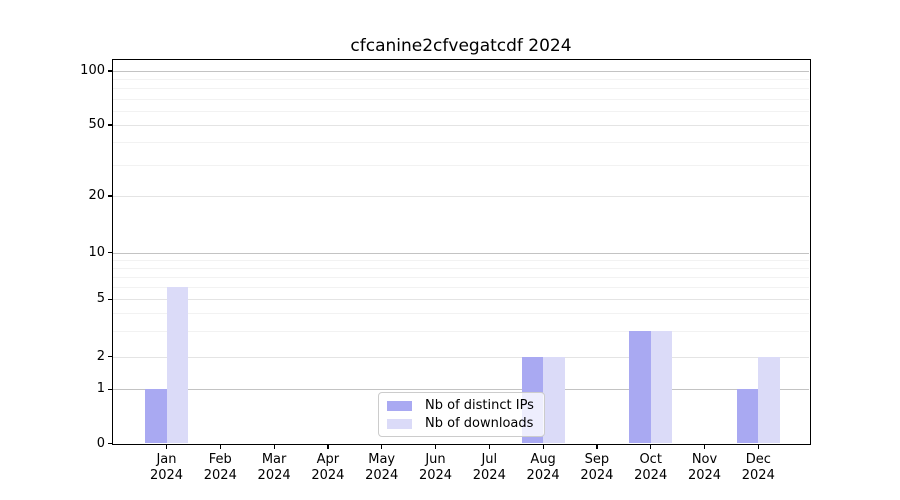 The width and height of the screenshot is (900, 500). What do you see at coordinates (96, 195) in the screenshot?
I see `y-tick-label: 20` at bounding box center [96, 195].